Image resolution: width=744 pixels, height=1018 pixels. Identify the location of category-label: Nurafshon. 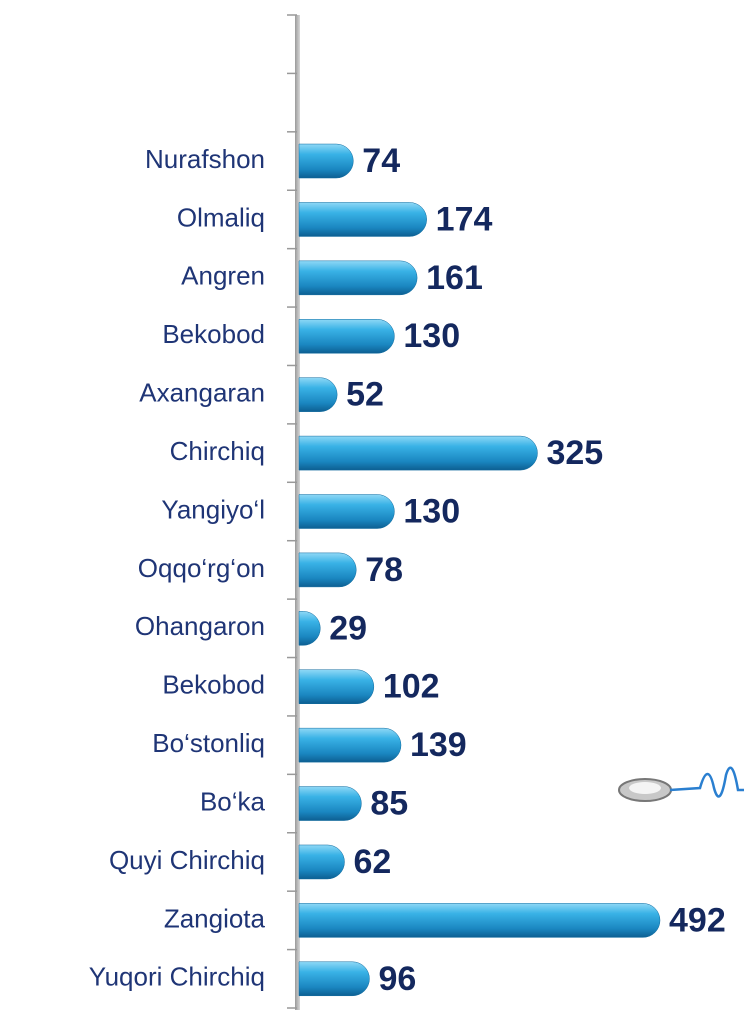
(205, 159).